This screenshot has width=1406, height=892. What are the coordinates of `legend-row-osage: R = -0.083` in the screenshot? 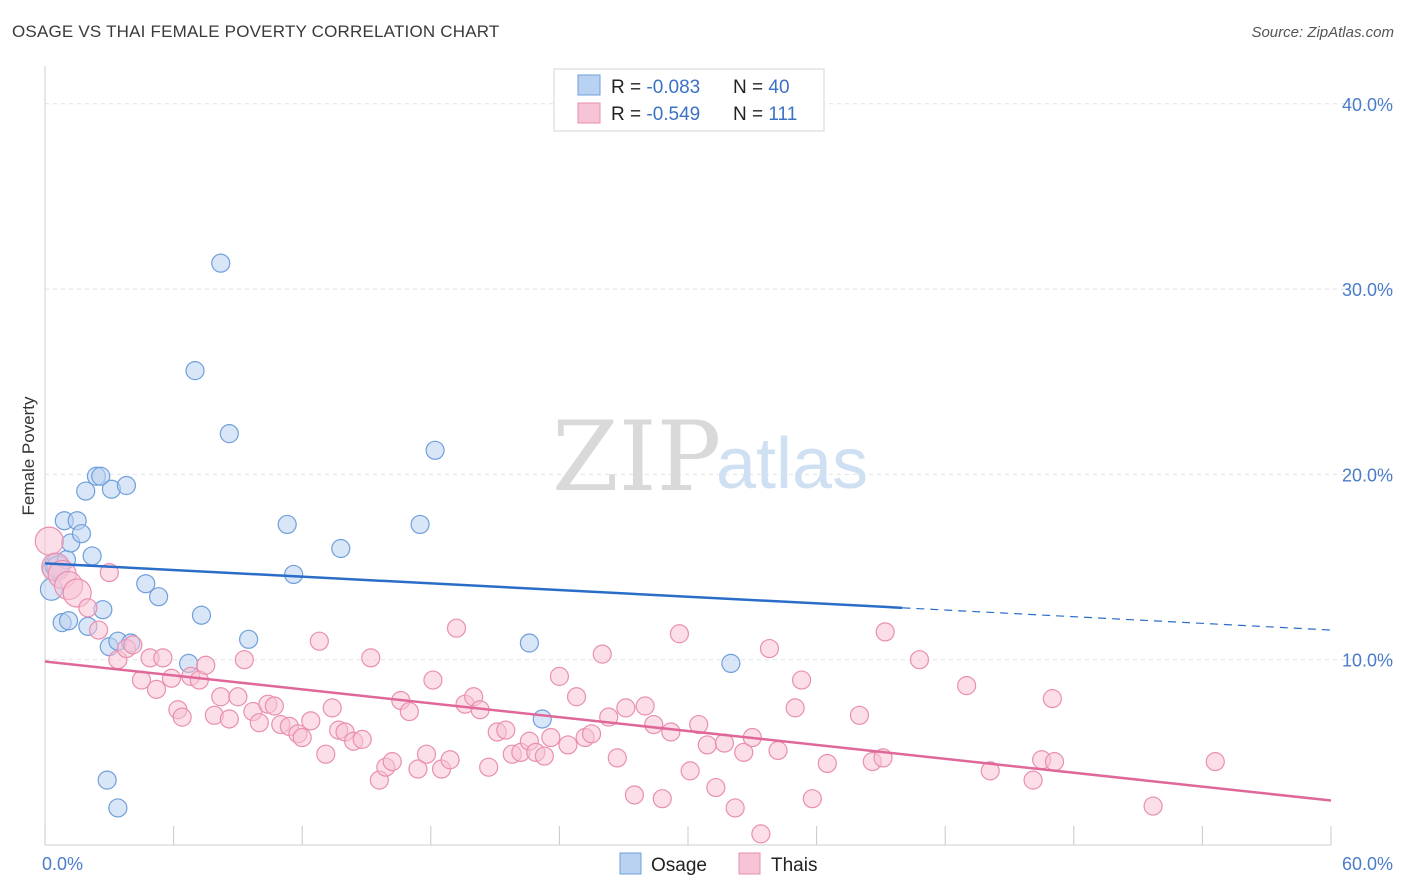 It's located at (655, 87).